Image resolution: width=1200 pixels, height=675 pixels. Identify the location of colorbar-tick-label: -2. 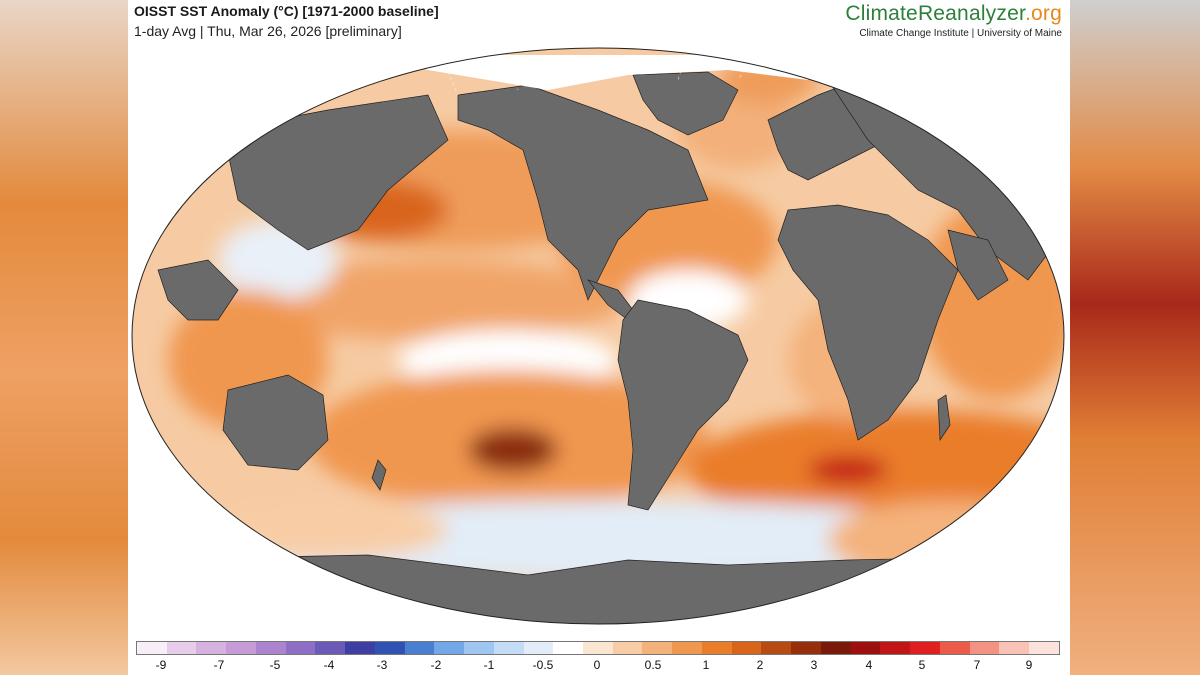
(436, 665).